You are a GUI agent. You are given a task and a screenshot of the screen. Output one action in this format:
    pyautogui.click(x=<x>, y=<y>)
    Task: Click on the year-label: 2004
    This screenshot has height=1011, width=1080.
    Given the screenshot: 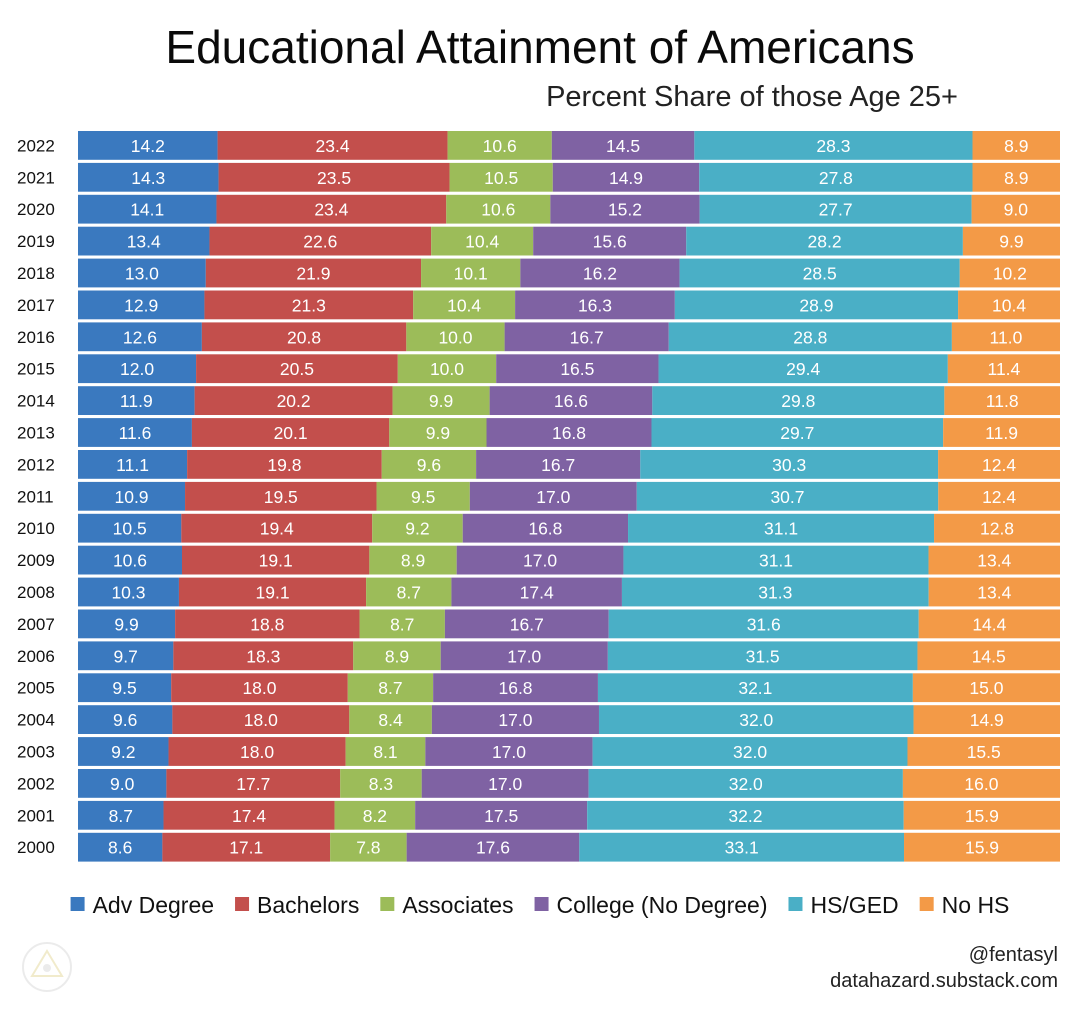 What is the action you would take?
    pyautogui.click(x=36, y=720)
    